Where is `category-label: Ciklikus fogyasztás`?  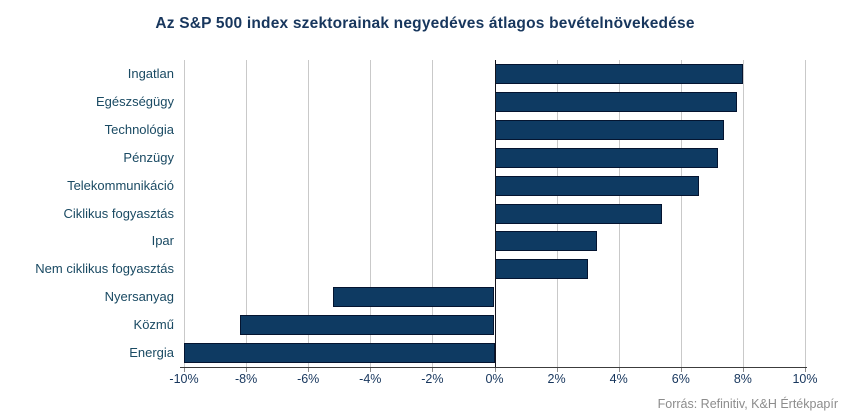 category-label: Ciklikus fogyasztás is located at coordinates (118, 213).